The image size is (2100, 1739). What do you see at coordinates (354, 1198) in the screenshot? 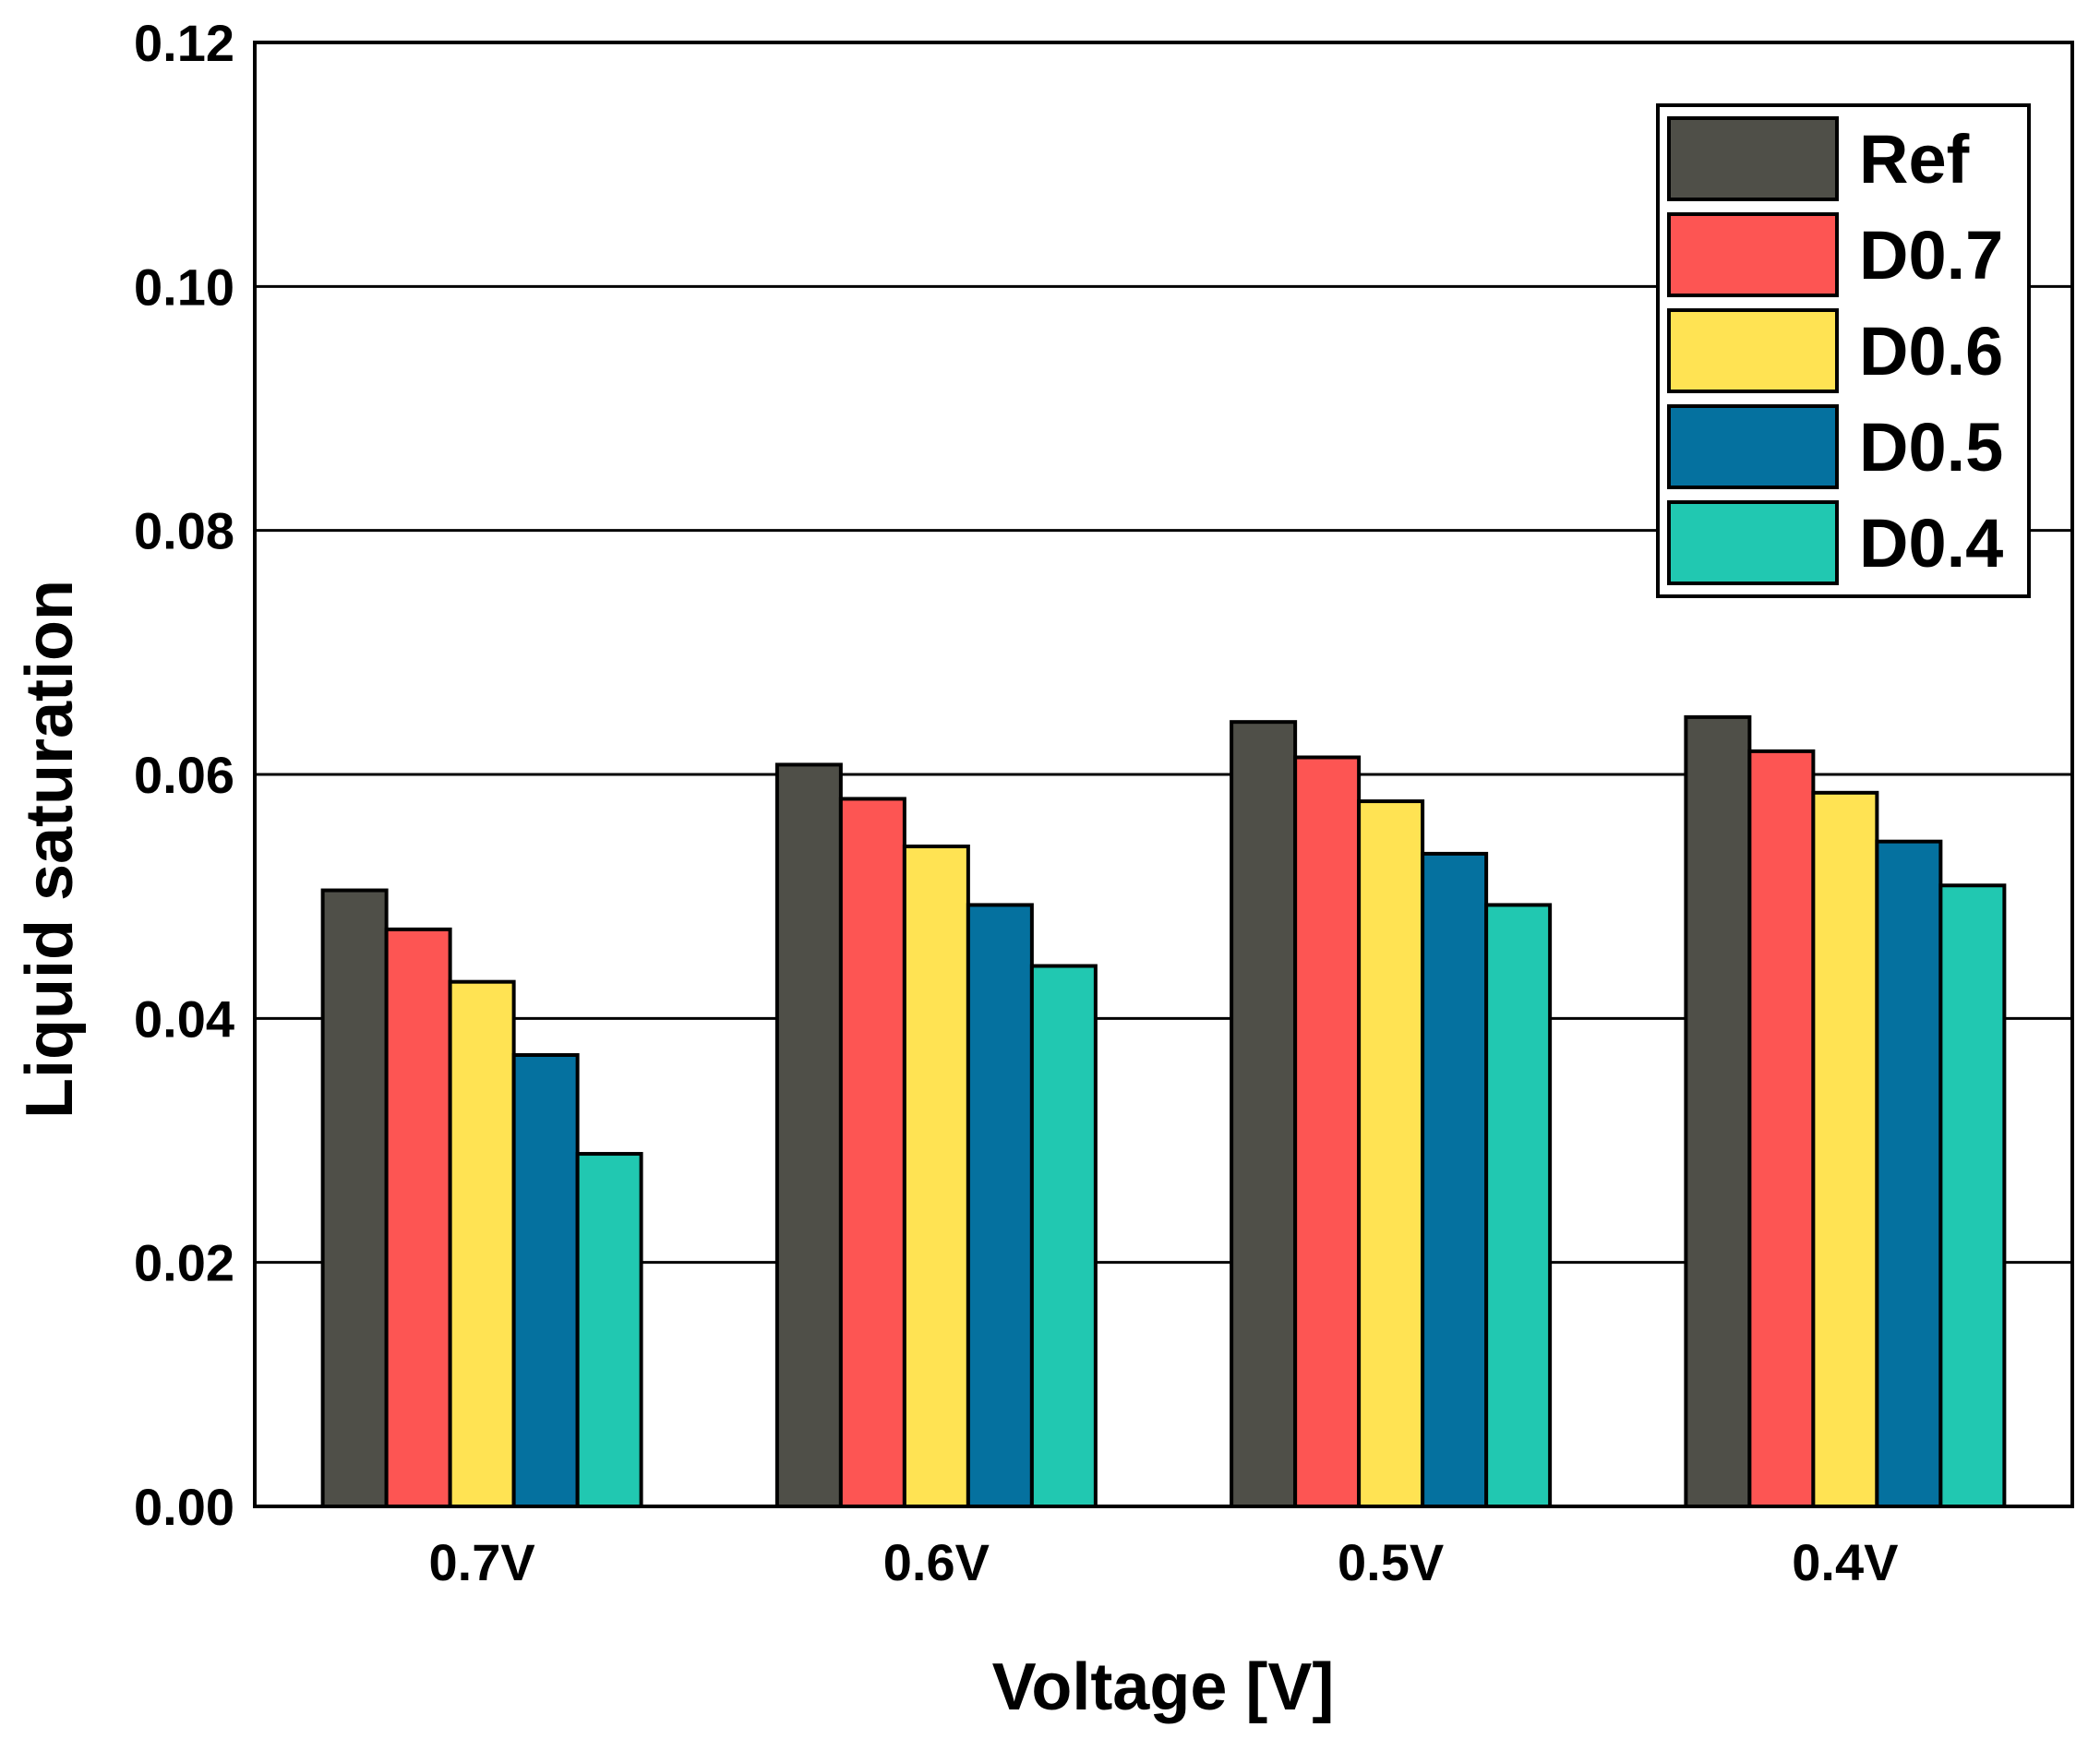
I see `bar-ref-07v` at bounding box center [354, 1198].